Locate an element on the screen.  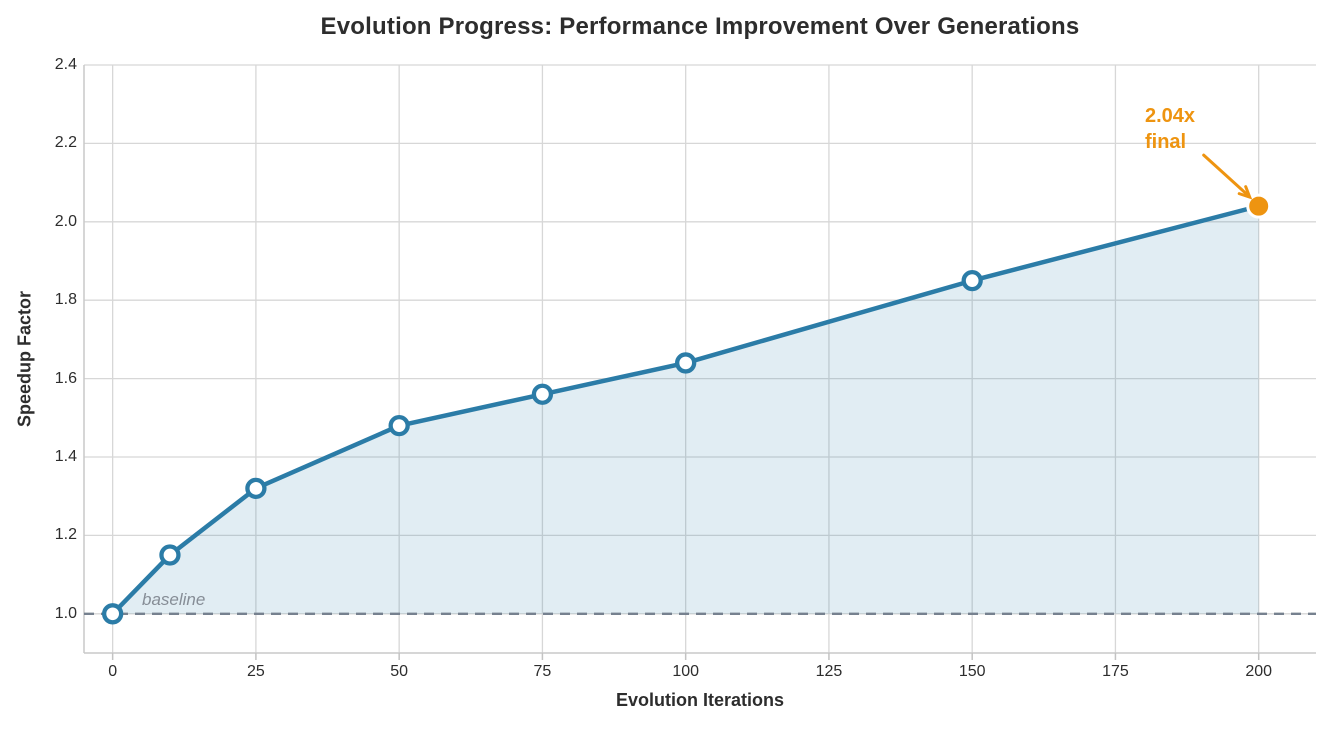
y-tick-label: 2.4 is located at coordinates (65, 64).